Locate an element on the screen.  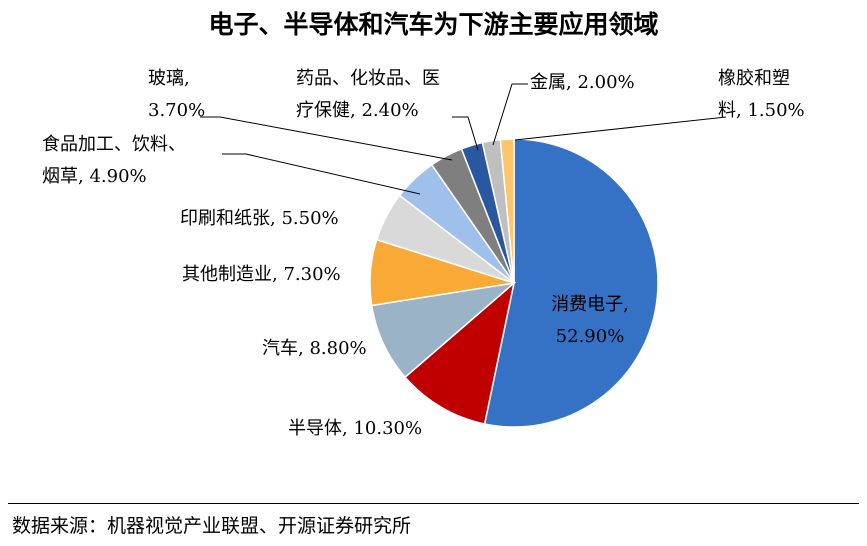
slice-label-9: 金属, 2.00% is located at coordinates (582, 82).